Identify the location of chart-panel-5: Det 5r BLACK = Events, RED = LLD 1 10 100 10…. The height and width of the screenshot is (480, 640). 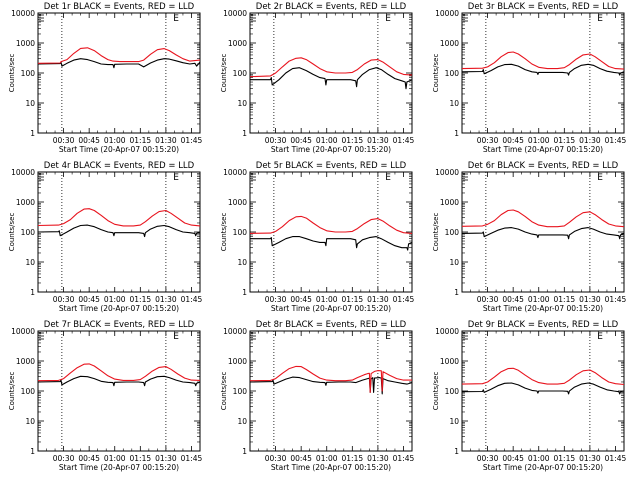
(317, 237).